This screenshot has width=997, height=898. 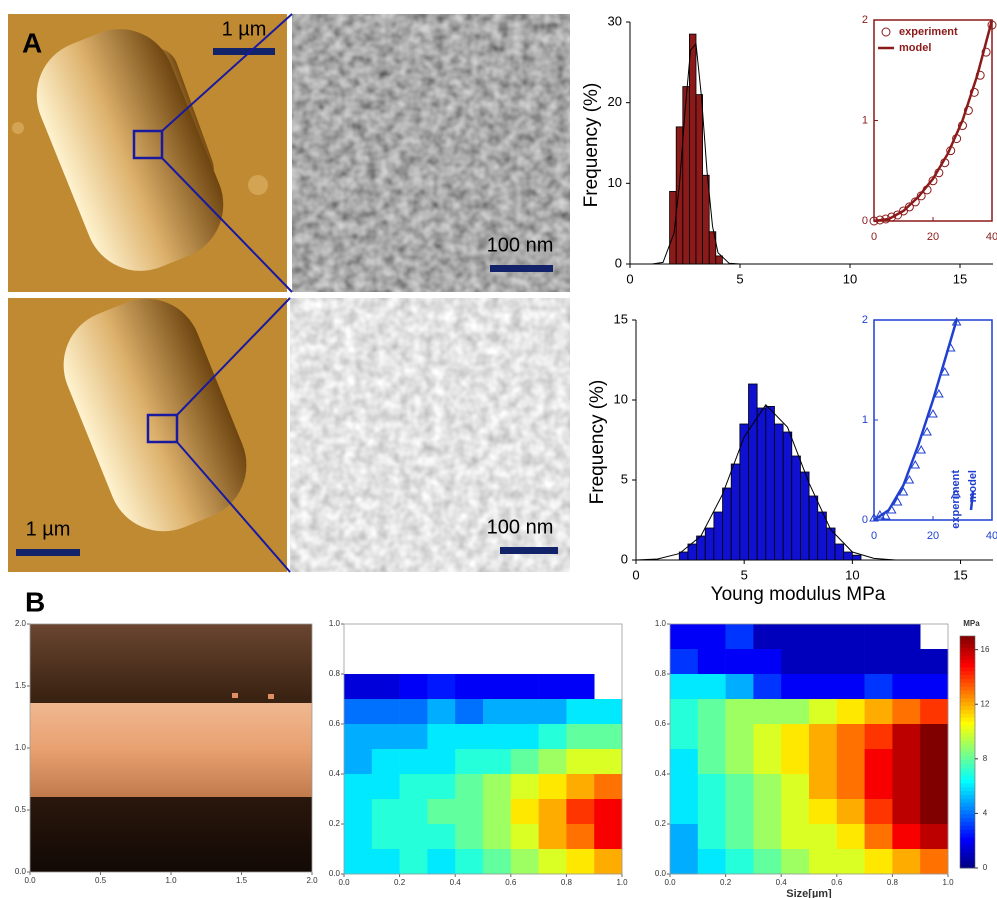 What do you see at coordinates (985, 867) in the screenshot?
I see `colorbar-tick-label: 0` at bounding box center [985, 867].